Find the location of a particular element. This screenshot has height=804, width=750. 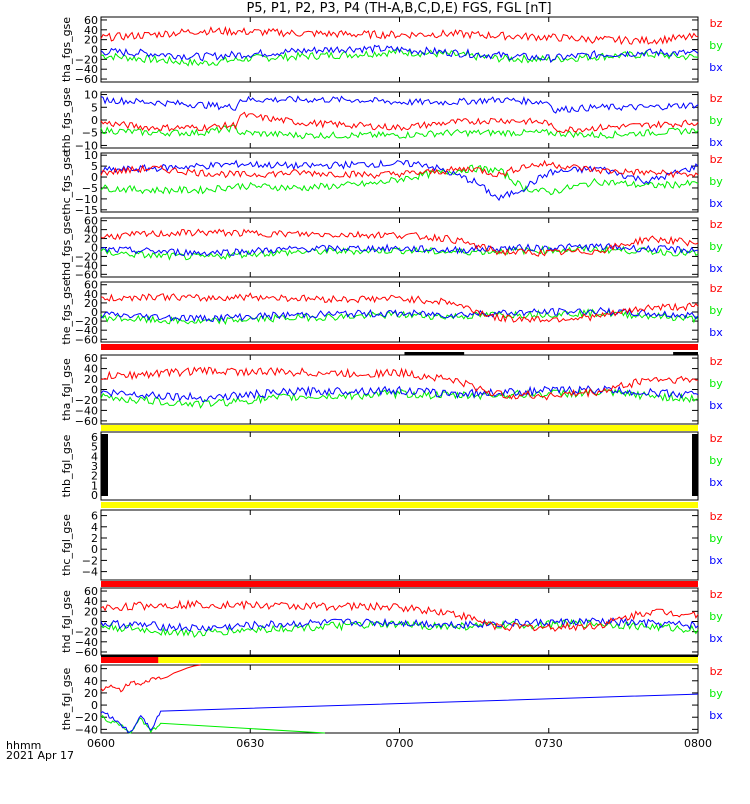

series-by-the_fgs_gse is located at coordinates (399, 317).